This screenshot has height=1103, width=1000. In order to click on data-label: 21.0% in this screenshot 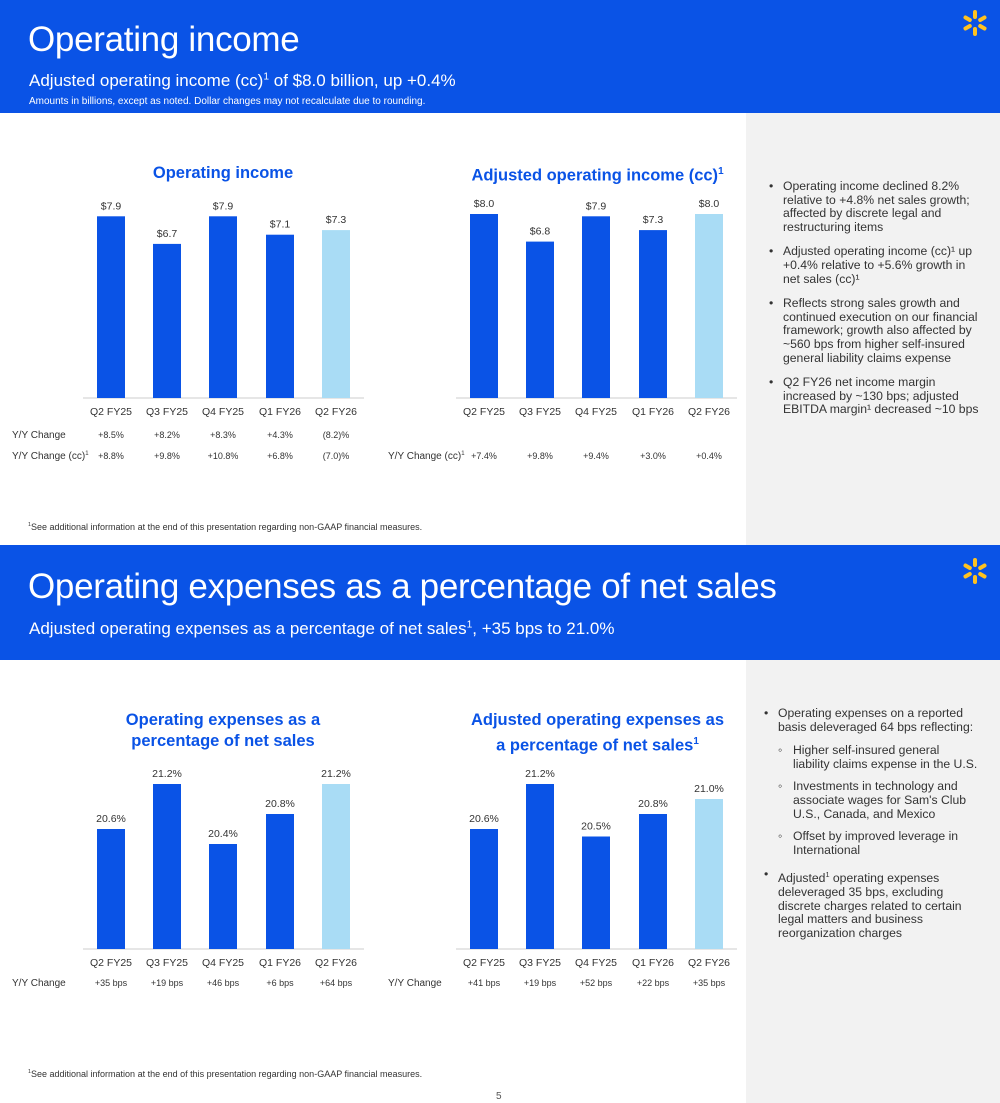, I will do `click(709, 789)`.